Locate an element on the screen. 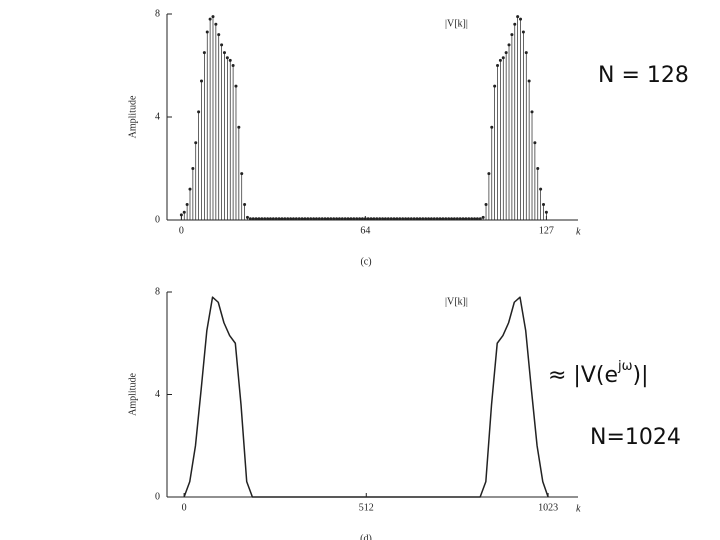 This screenshot has height=540, width=720. x-axis-label: k is located at coordinates (578, 231).